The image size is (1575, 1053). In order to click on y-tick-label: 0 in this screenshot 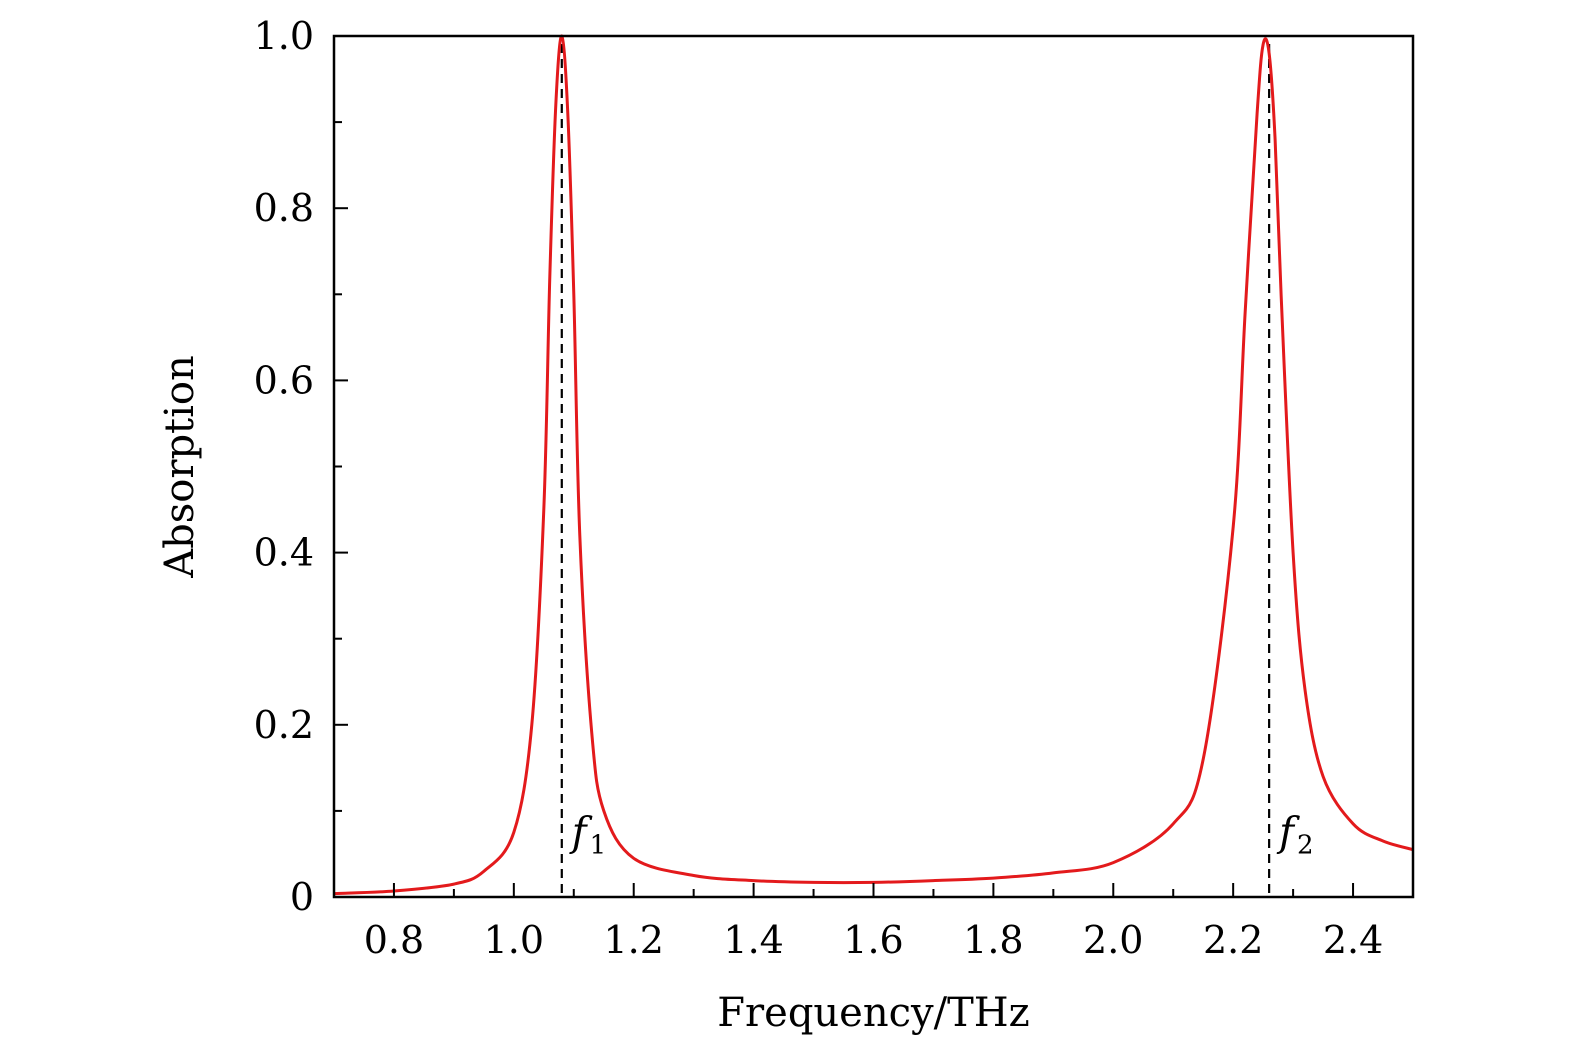, I will do `click(302, 897)`.